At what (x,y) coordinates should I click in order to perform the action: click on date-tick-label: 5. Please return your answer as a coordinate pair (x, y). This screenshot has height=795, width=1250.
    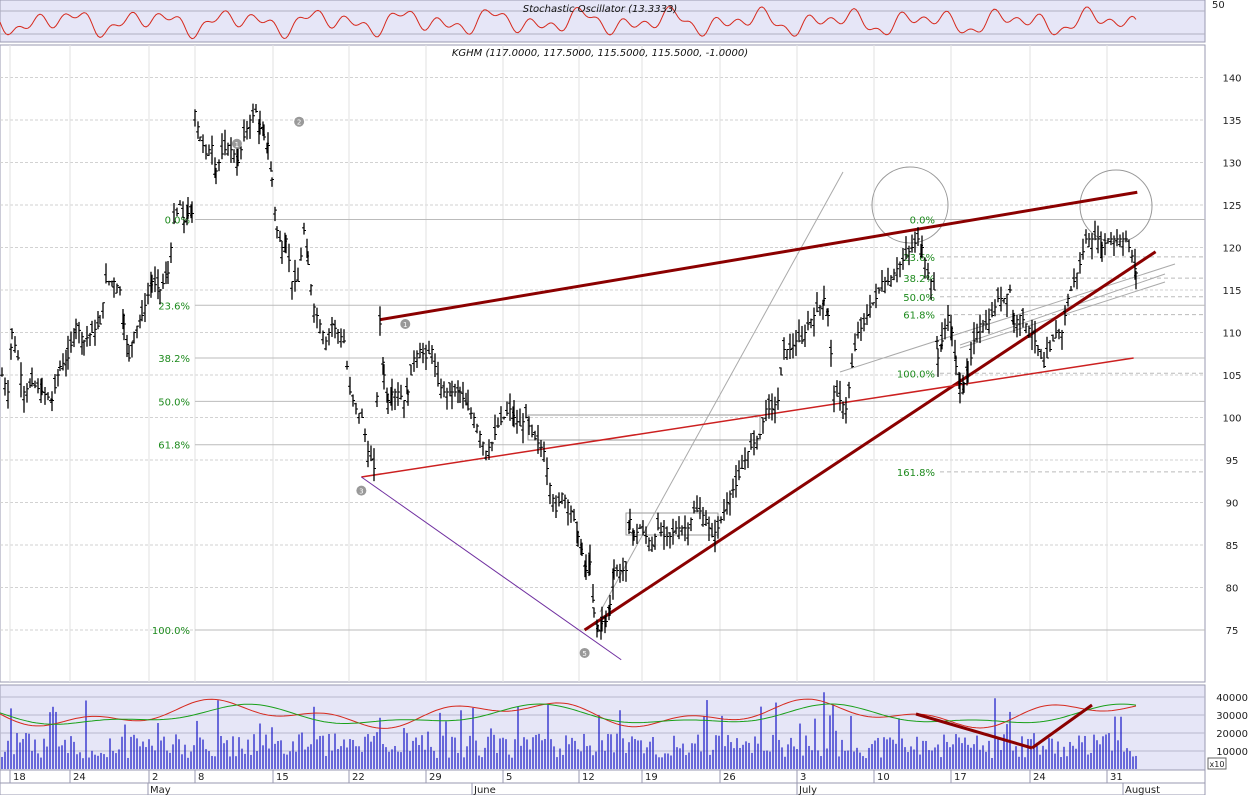
    Looking at the image, I should click on (509, 777).